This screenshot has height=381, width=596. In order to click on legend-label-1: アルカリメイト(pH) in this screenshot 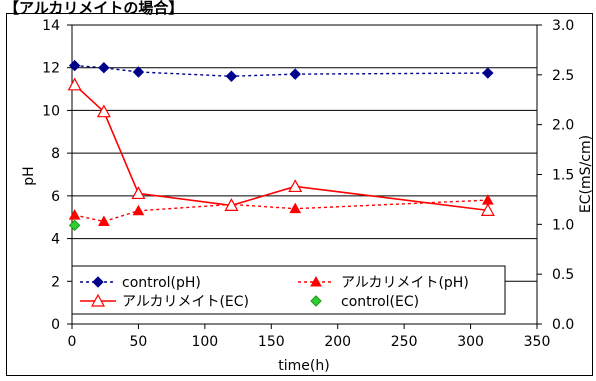, I will do `click(405, 283)`.